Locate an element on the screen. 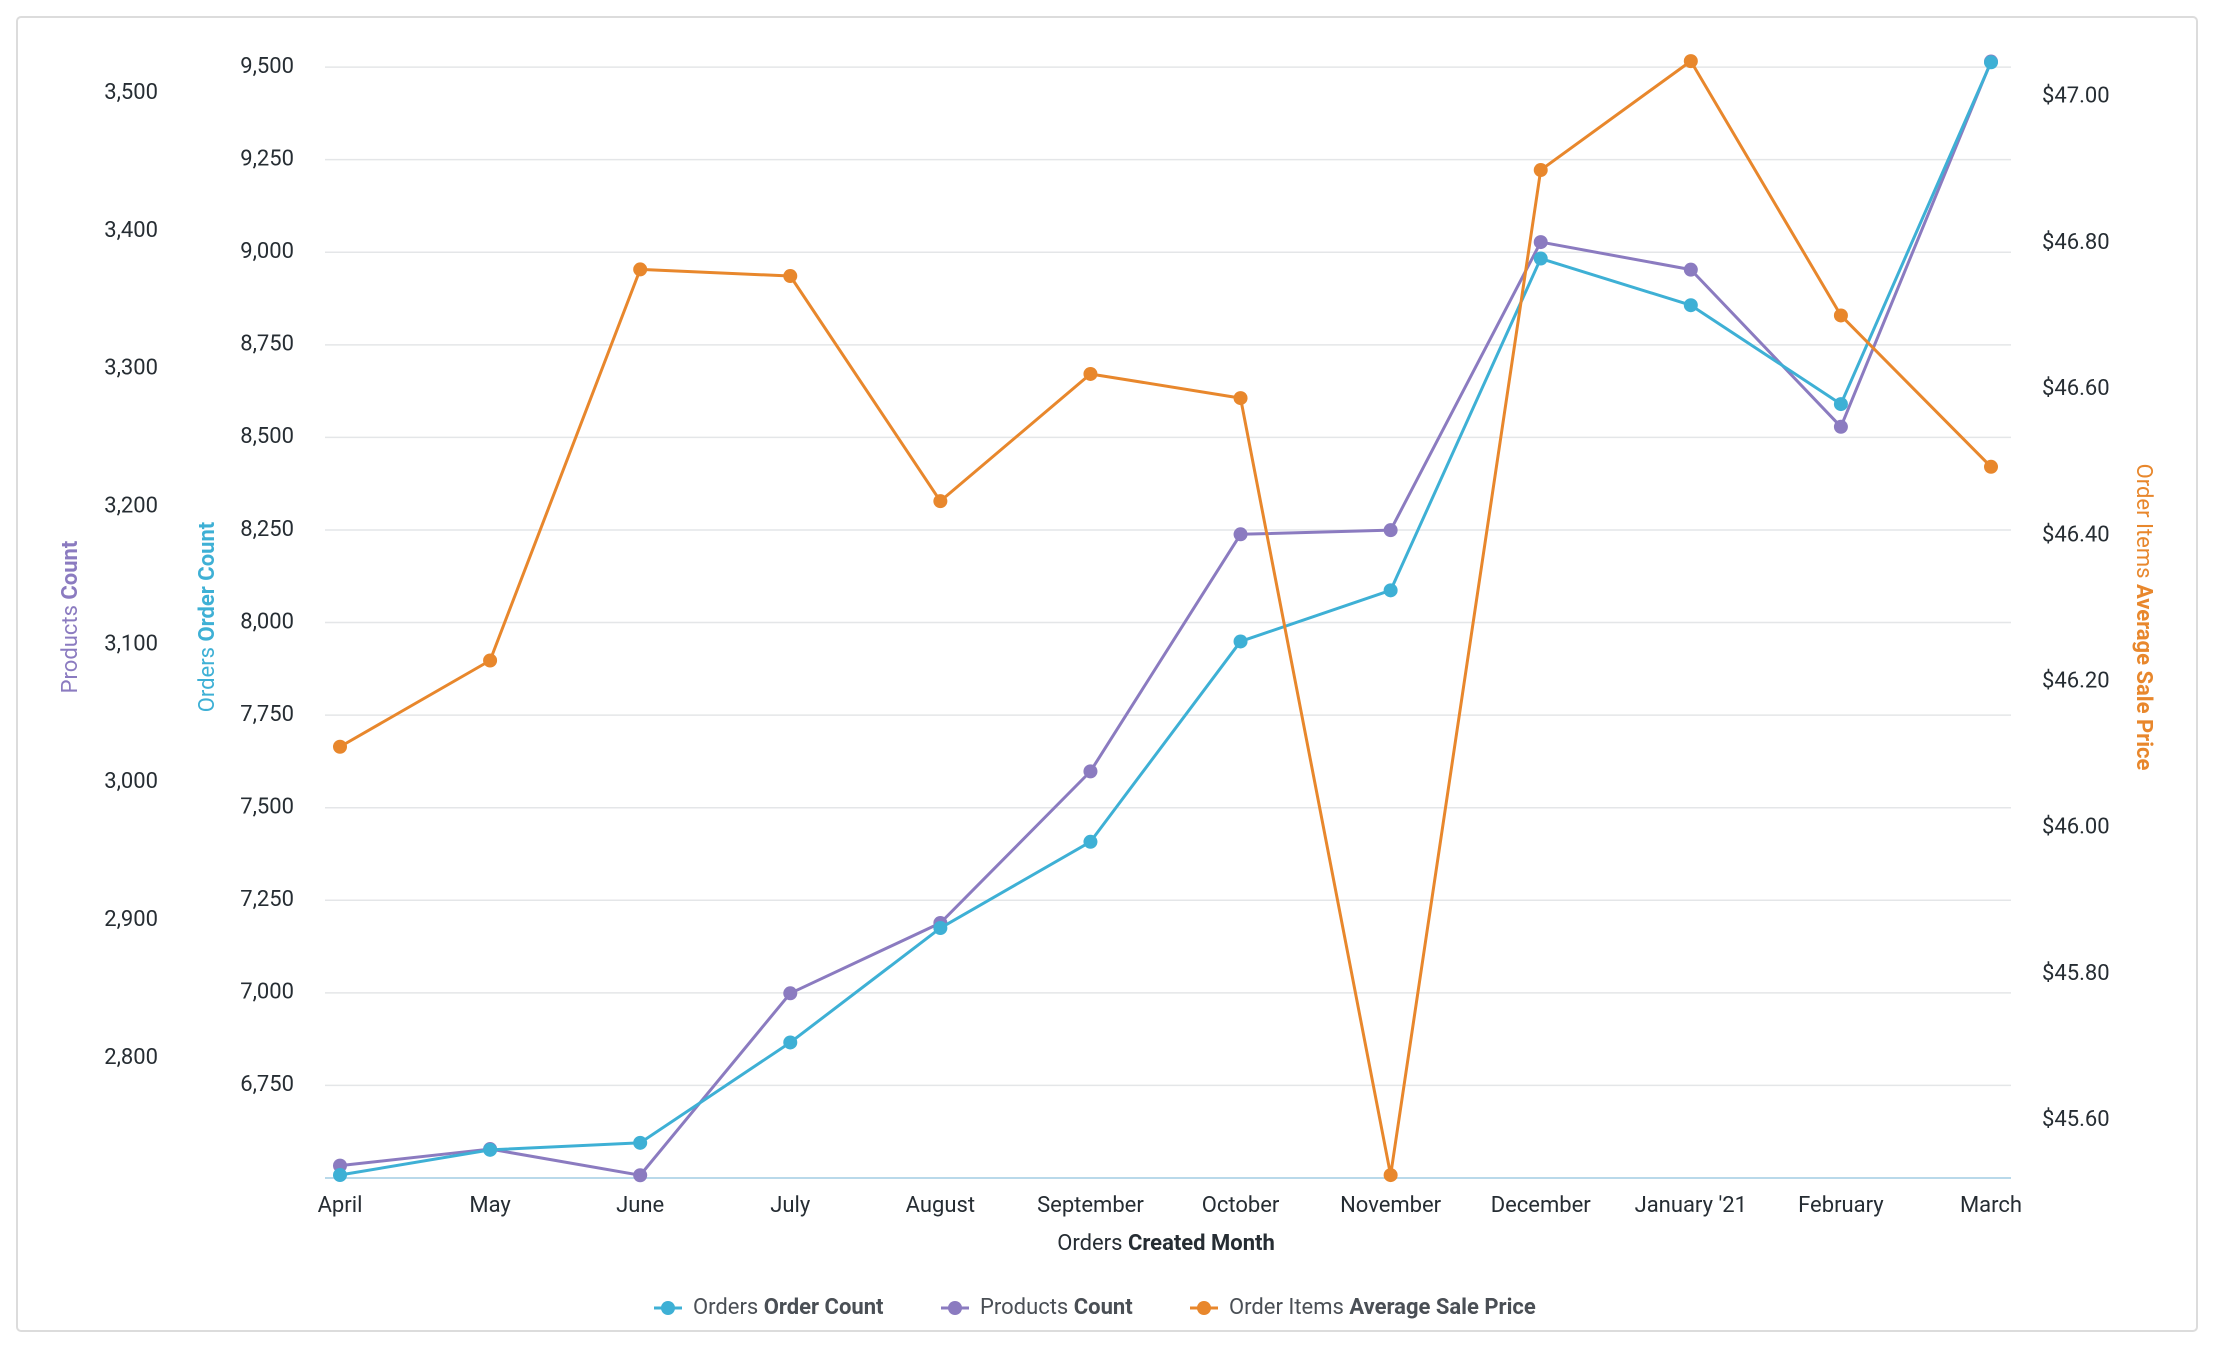 The width and height of the screenshot is (2214, 1348). y2-tick-label: $46.00 is located at coordinates (2076, 827).